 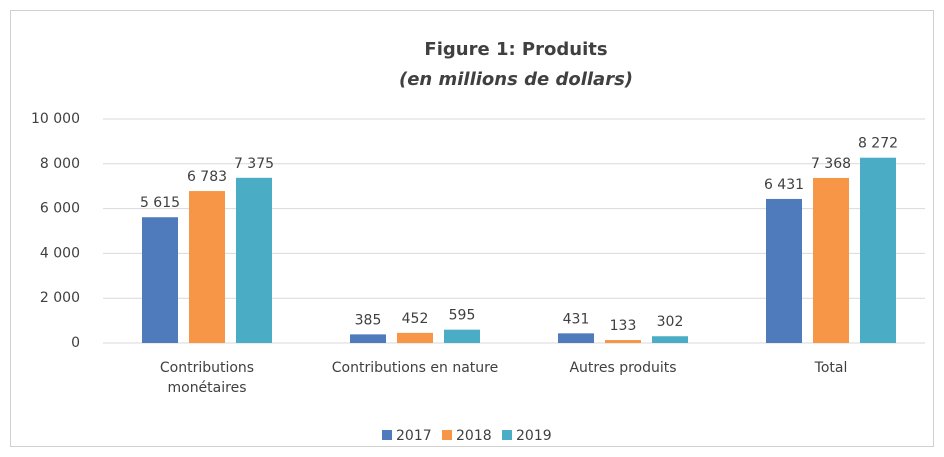 I want to click on x-tick-label: Total, so click(x=831, y=368).